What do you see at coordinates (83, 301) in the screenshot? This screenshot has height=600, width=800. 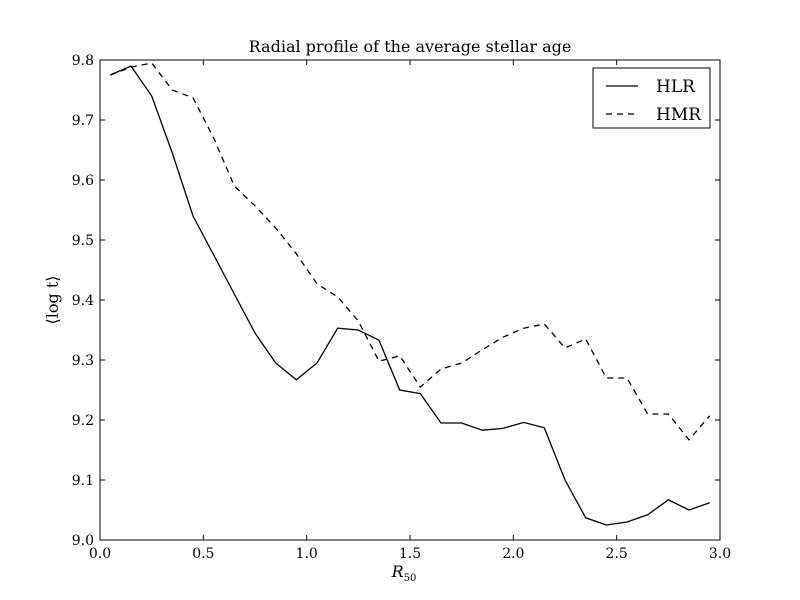 I see `y-tick-label-4: 9.4` at bounding box center [83, 301].